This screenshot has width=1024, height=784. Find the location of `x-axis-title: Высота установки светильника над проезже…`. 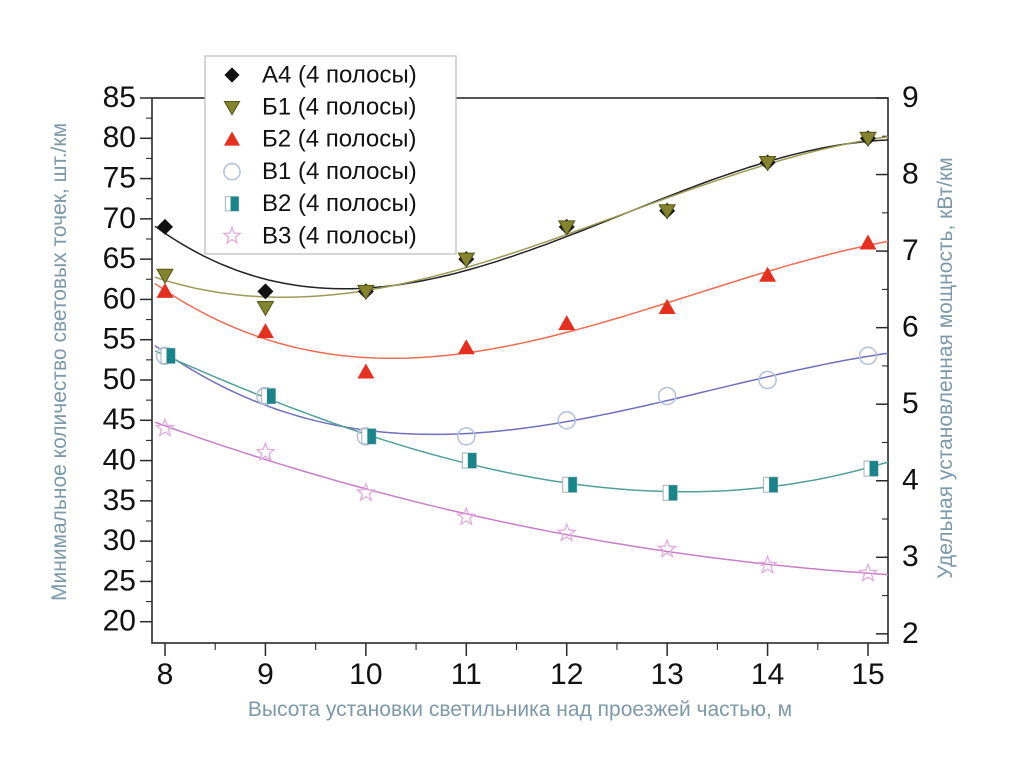

x-axis-title: Высота установки светильника над проезже… is located at coordinates (520, 709).